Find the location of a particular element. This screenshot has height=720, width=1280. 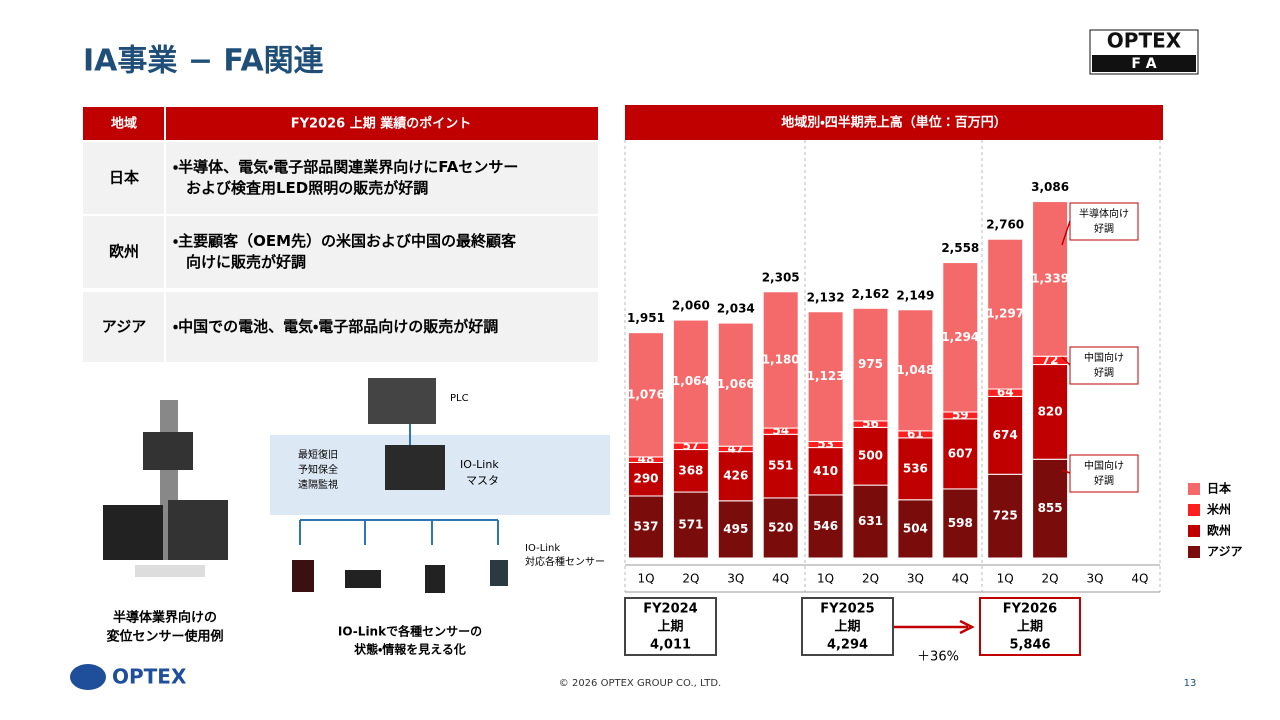

data-label: 426 is located at coordinates (735, 476).